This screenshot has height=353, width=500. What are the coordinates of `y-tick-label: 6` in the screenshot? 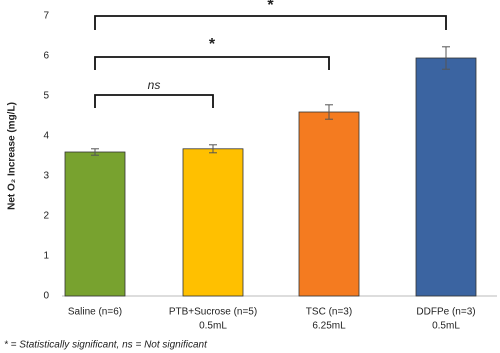 It's located at (46, 56).